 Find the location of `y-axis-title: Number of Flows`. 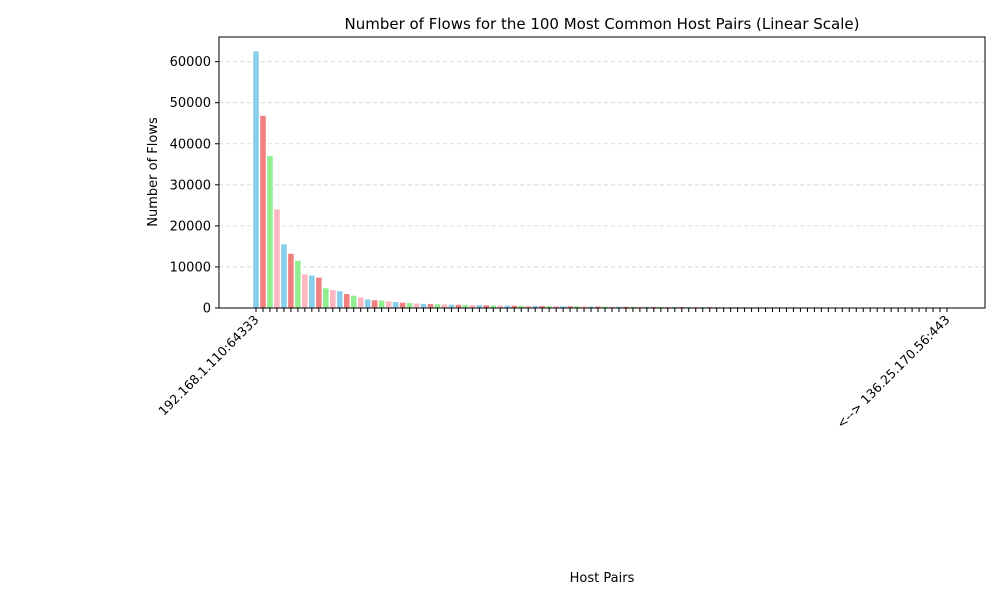

y-axis-title: Number of Flows is located at coordinates (153, 172).